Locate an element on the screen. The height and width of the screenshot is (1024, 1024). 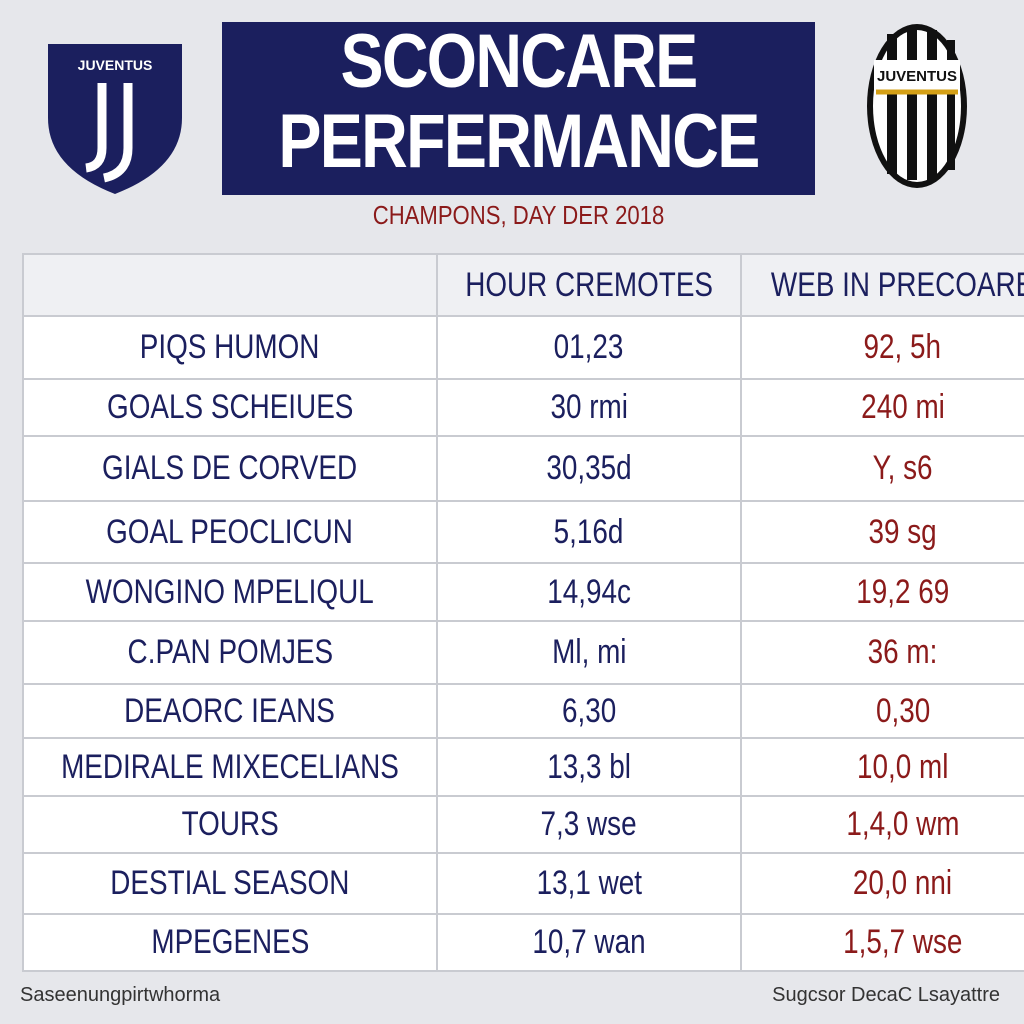
table-cell: 36 m: is located at coordinates (882, 652).